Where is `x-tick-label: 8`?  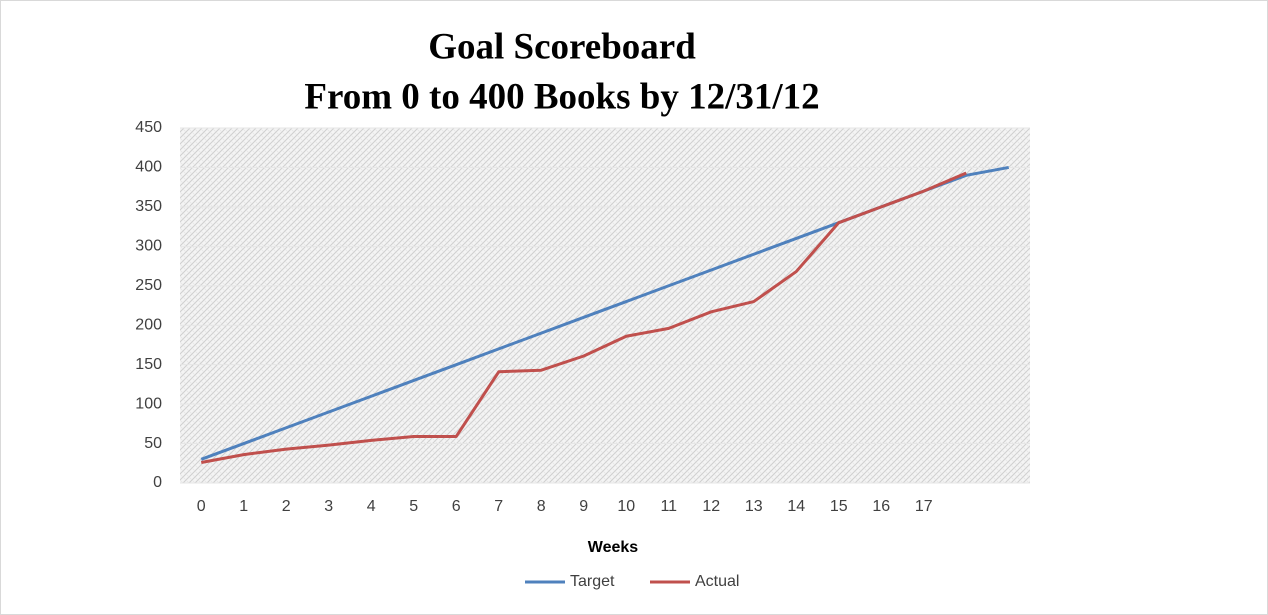
x-tick-label: 8 is located at coordinates (541, 506).